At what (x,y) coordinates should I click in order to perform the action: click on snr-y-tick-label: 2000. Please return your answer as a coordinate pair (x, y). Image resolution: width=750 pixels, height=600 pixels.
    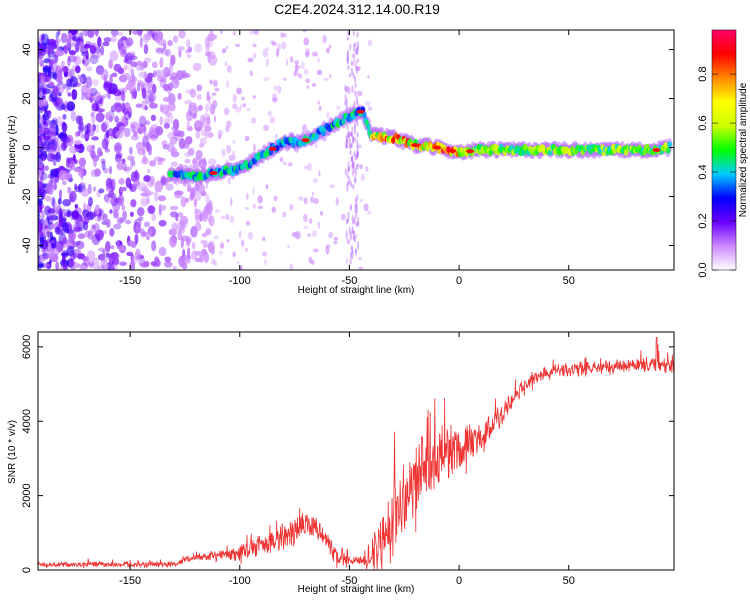
    Looking at the image, I should click on (27, 495).